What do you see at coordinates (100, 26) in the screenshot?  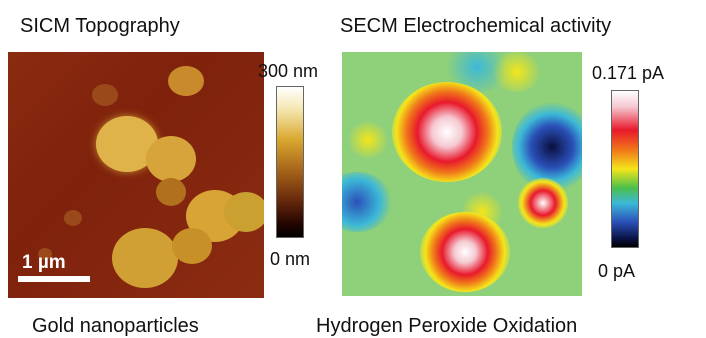 I see `sicm-title: SICM Topography` at bounding box center [100, 26].